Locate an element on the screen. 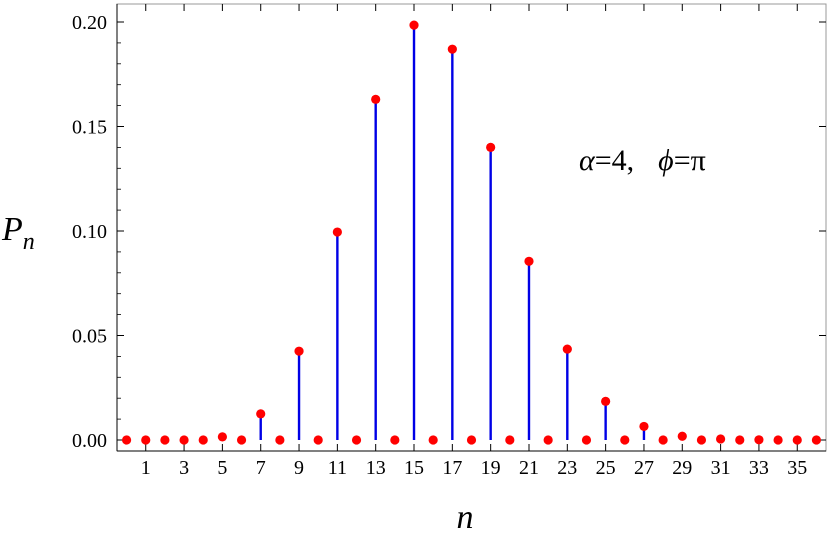  x-tick-label: 9 is located at coordinates (299, 468).